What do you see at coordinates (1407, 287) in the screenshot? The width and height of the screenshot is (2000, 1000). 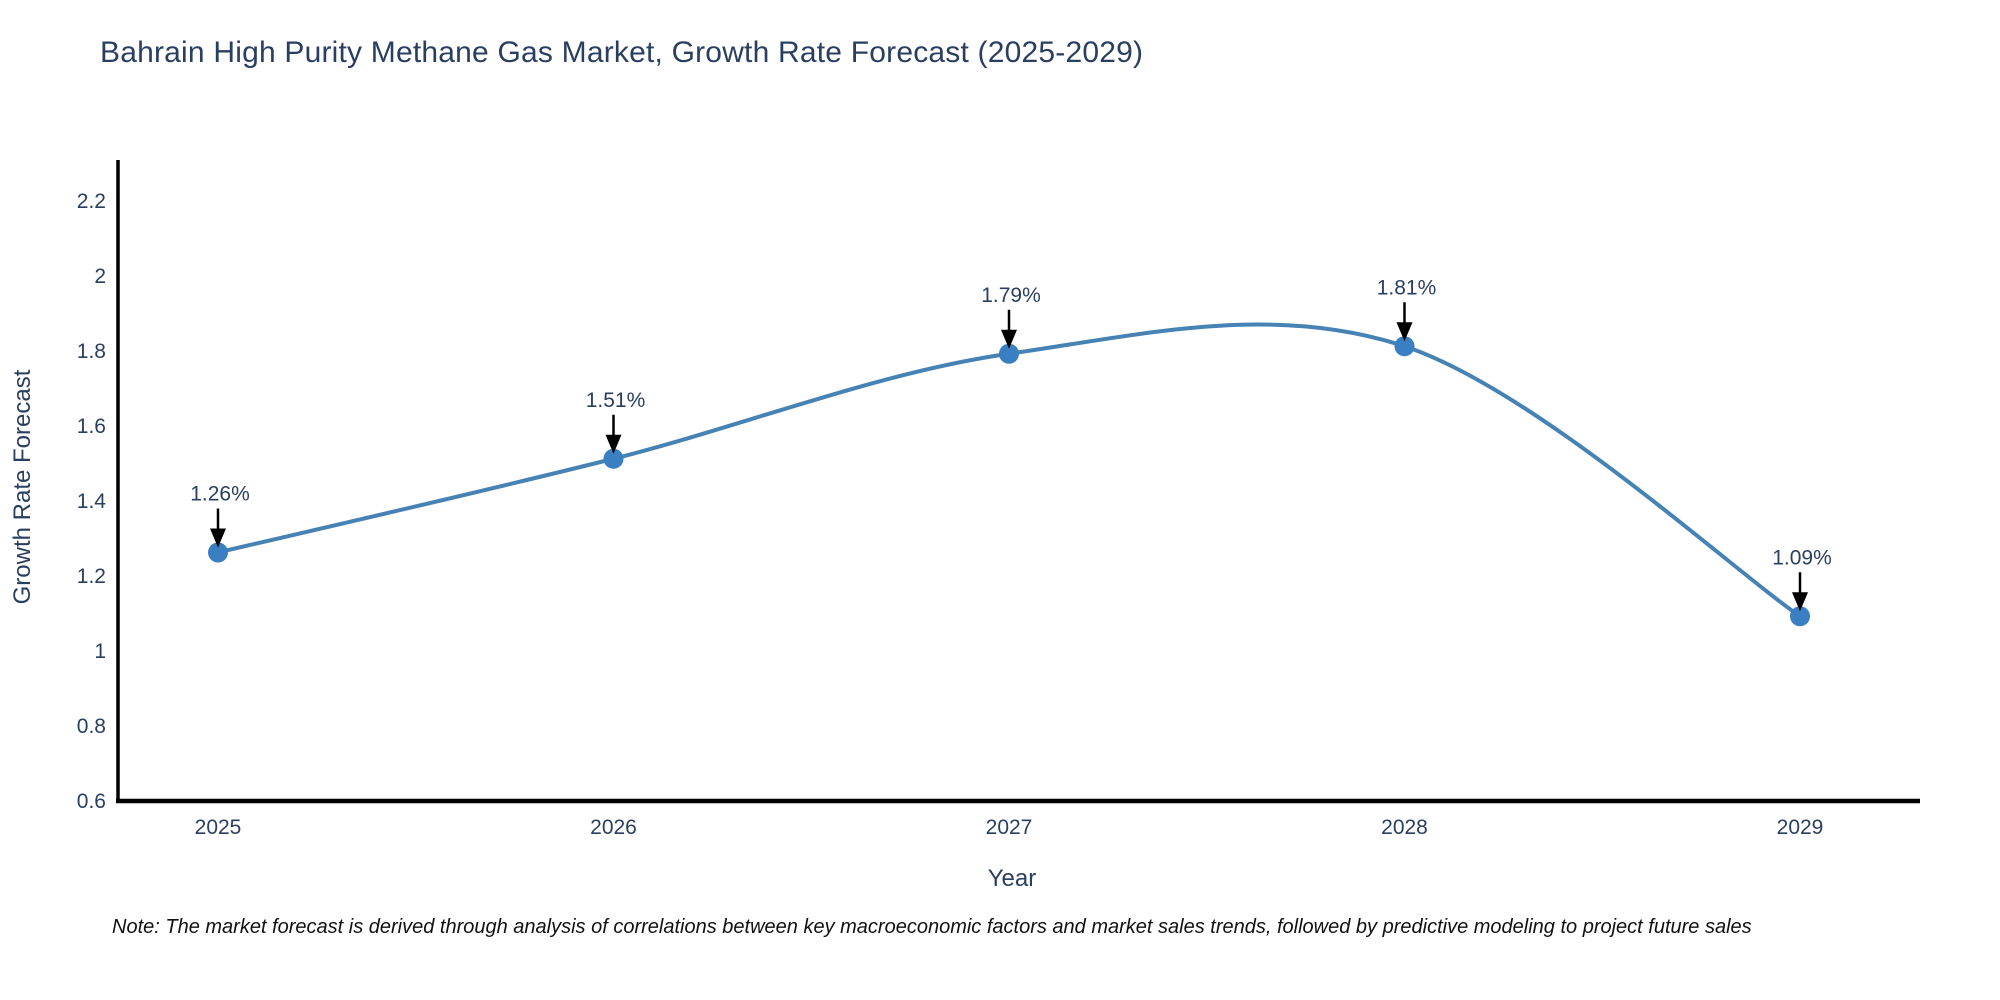 I see `data-point-label: 1.81%` at bounding box center [1407, 287].